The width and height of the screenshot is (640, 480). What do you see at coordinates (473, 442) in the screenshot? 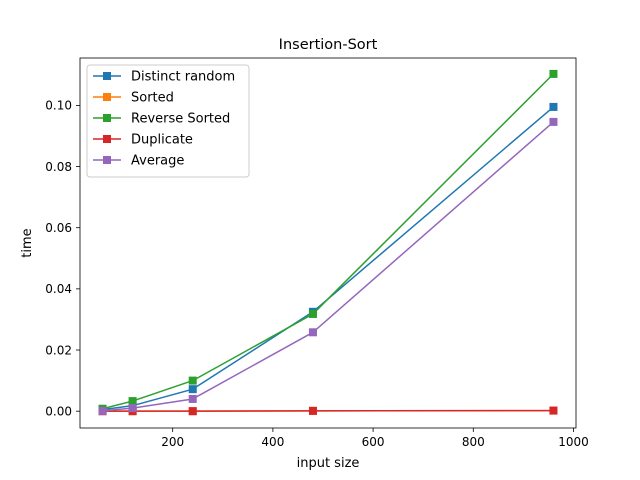
I see `x-tick-label: 800` at bounding box center [473, 442].